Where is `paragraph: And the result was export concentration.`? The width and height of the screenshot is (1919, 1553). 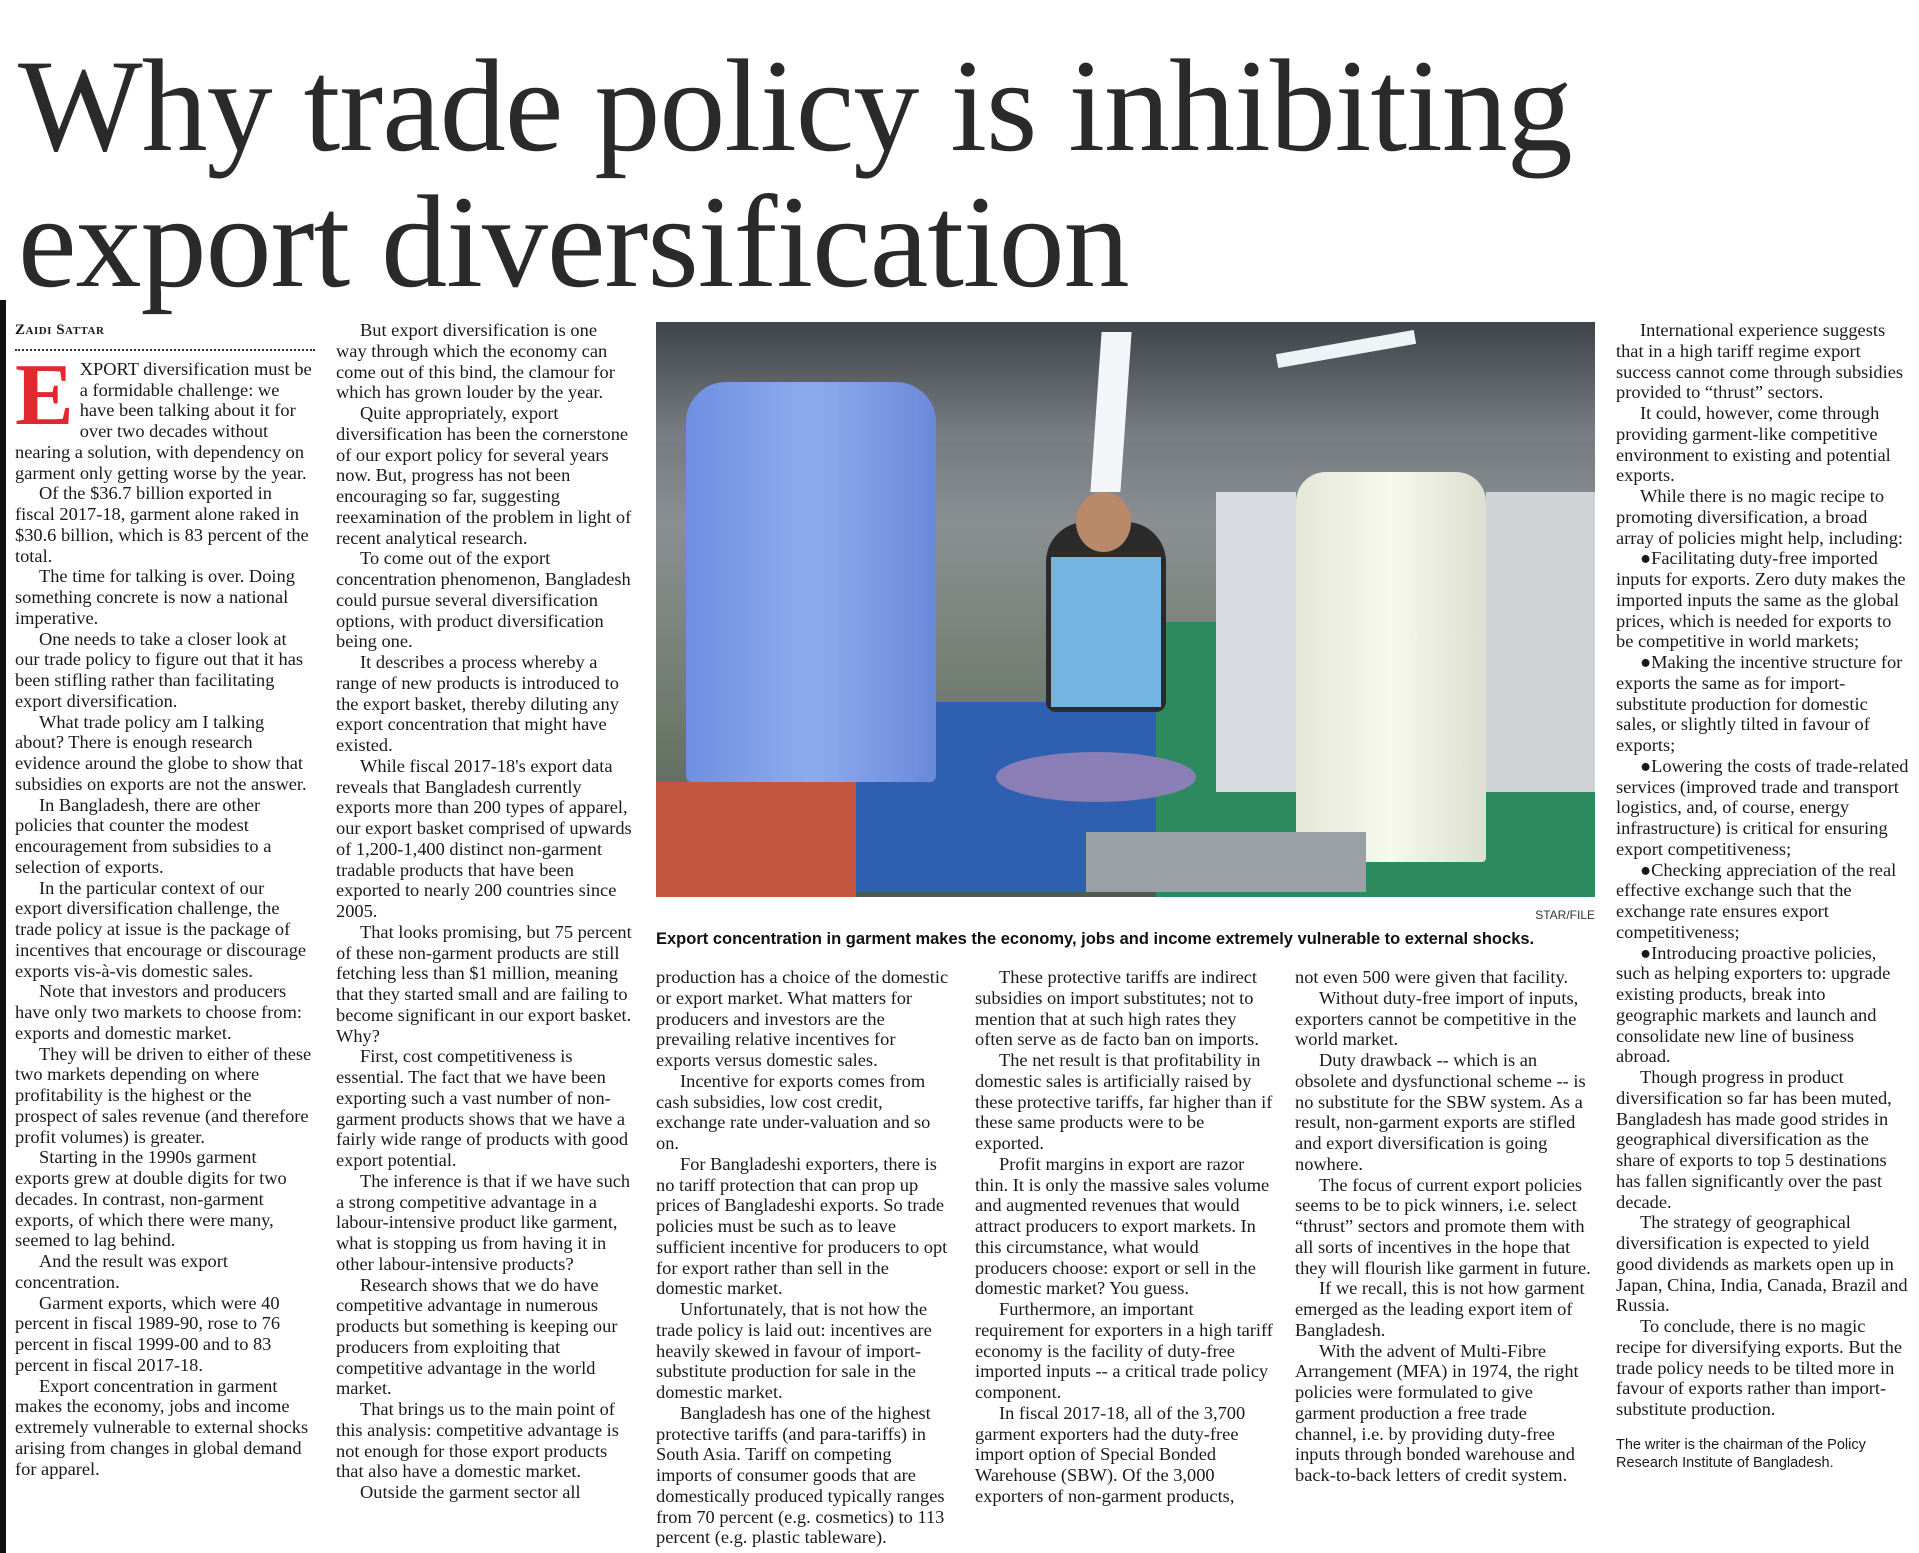 paragraph: And the result was export concentration. is located at coordinates (121, 1271).